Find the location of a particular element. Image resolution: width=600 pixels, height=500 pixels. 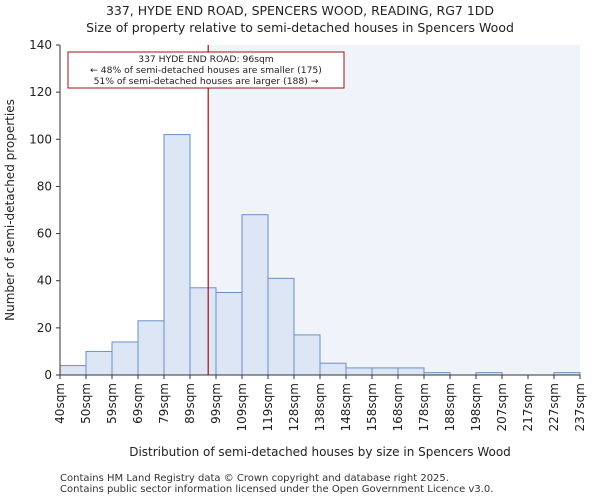

x-tick-label: 198sqm is located at coordinates (476, 407).